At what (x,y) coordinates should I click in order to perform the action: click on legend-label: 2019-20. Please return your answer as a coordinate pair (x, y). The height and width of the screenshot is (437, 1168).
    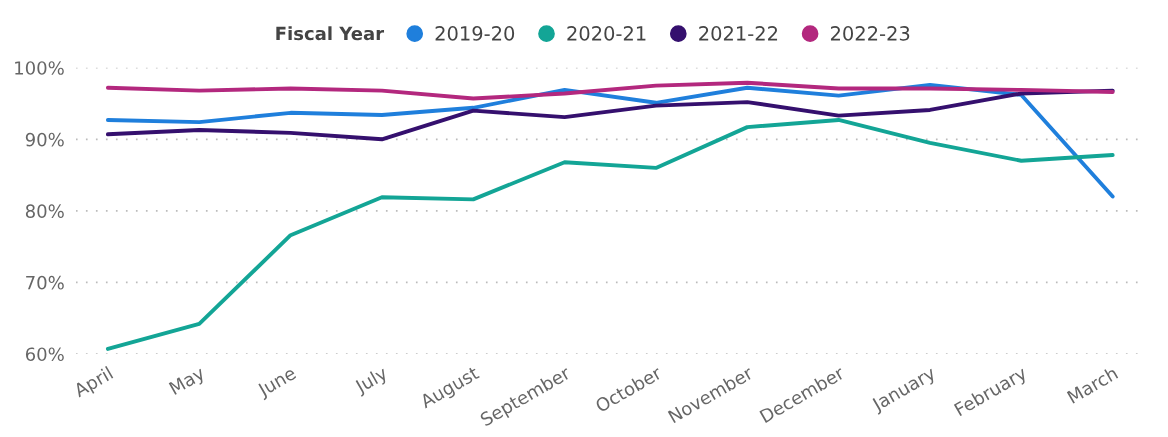
    Looking at the image, I should click on (475, 33).